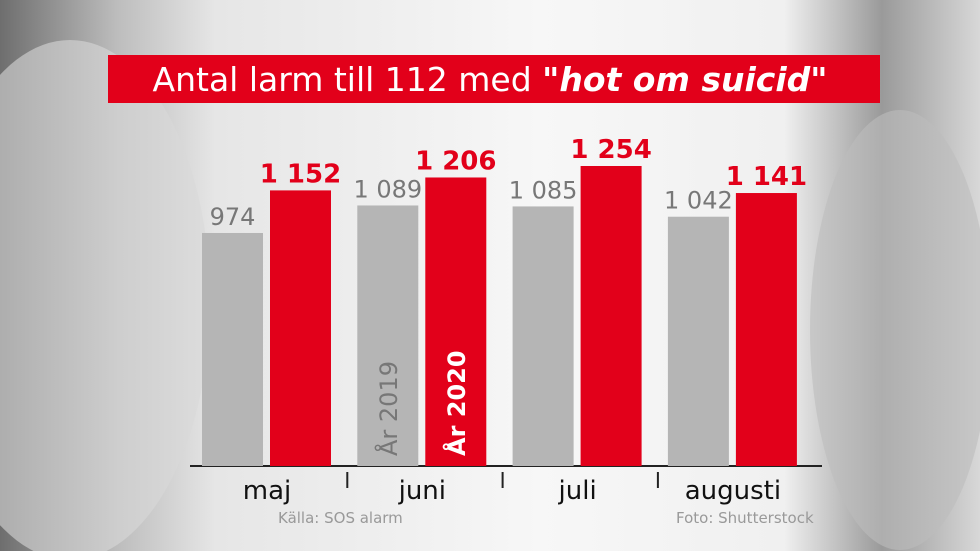  I want to click on value-label: 1 152, so click(300, 174).